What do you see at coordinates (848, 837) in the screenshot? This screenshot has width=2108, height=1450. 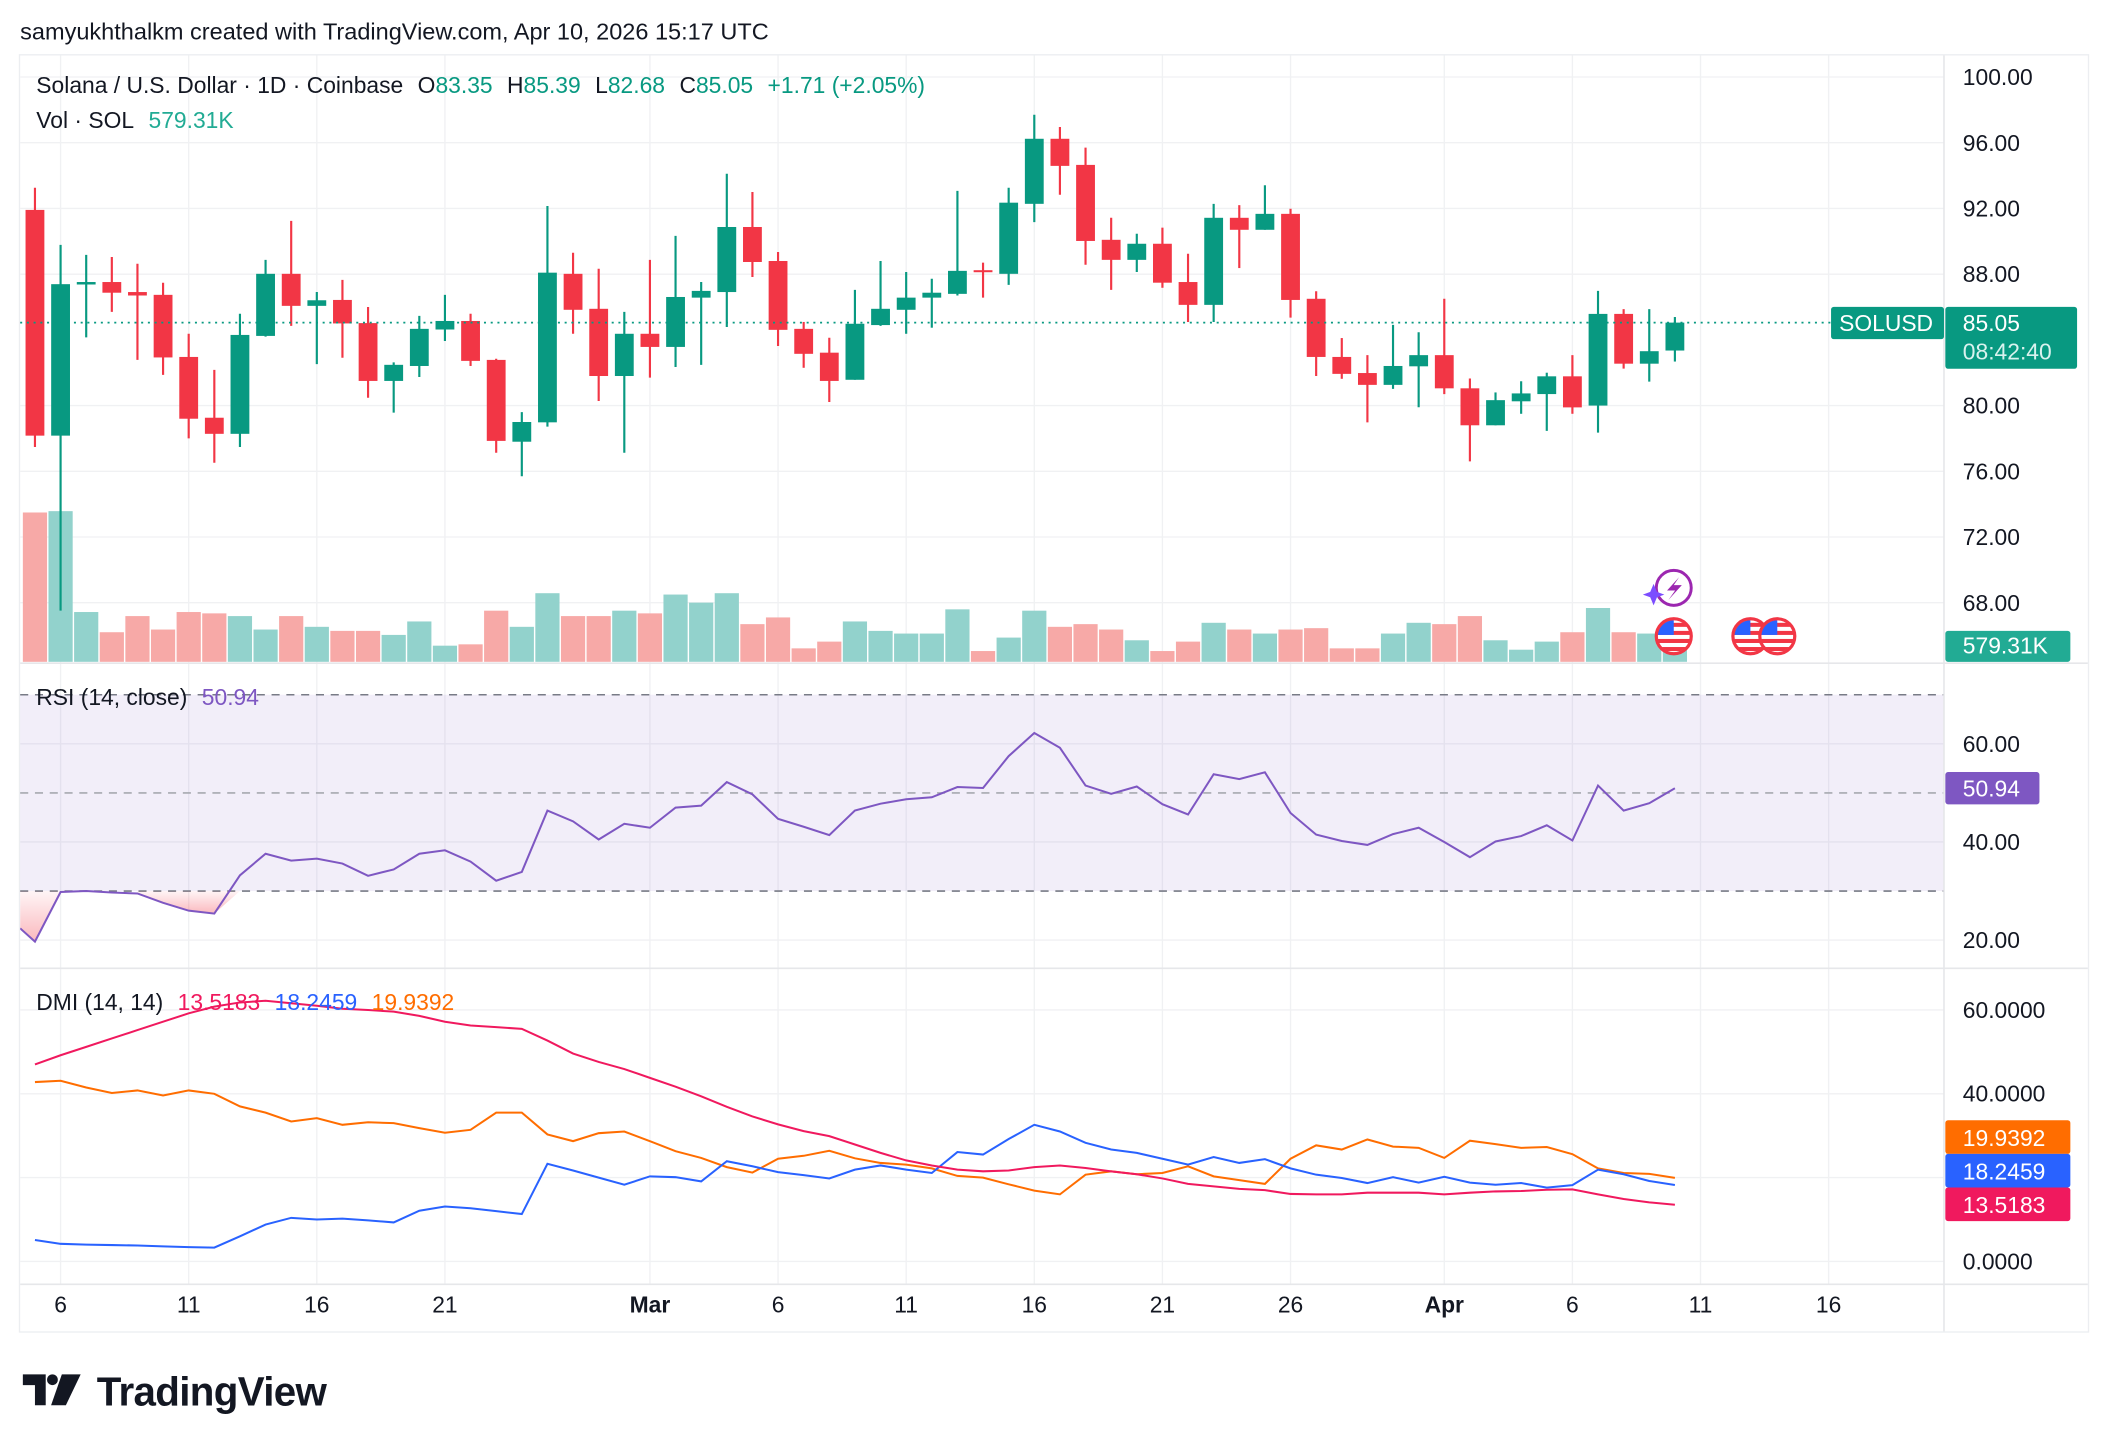 I see `rsi-line` at bounding box center [848, 837].